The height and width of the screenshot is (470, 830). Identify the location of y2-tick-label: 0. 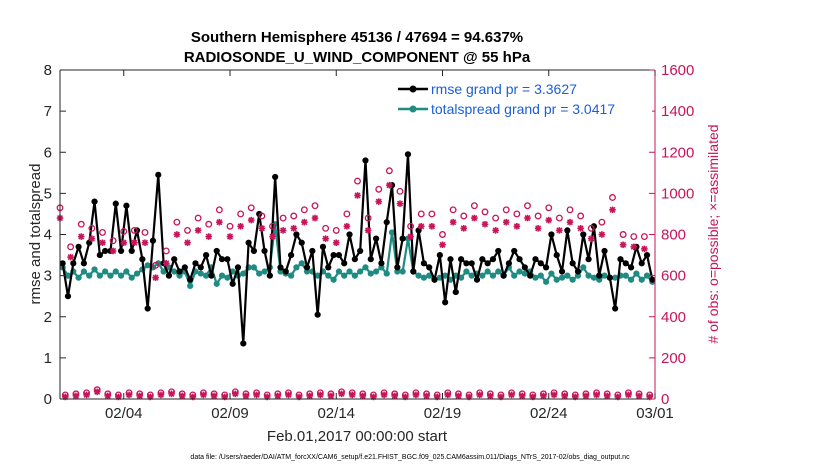
(665, 399).